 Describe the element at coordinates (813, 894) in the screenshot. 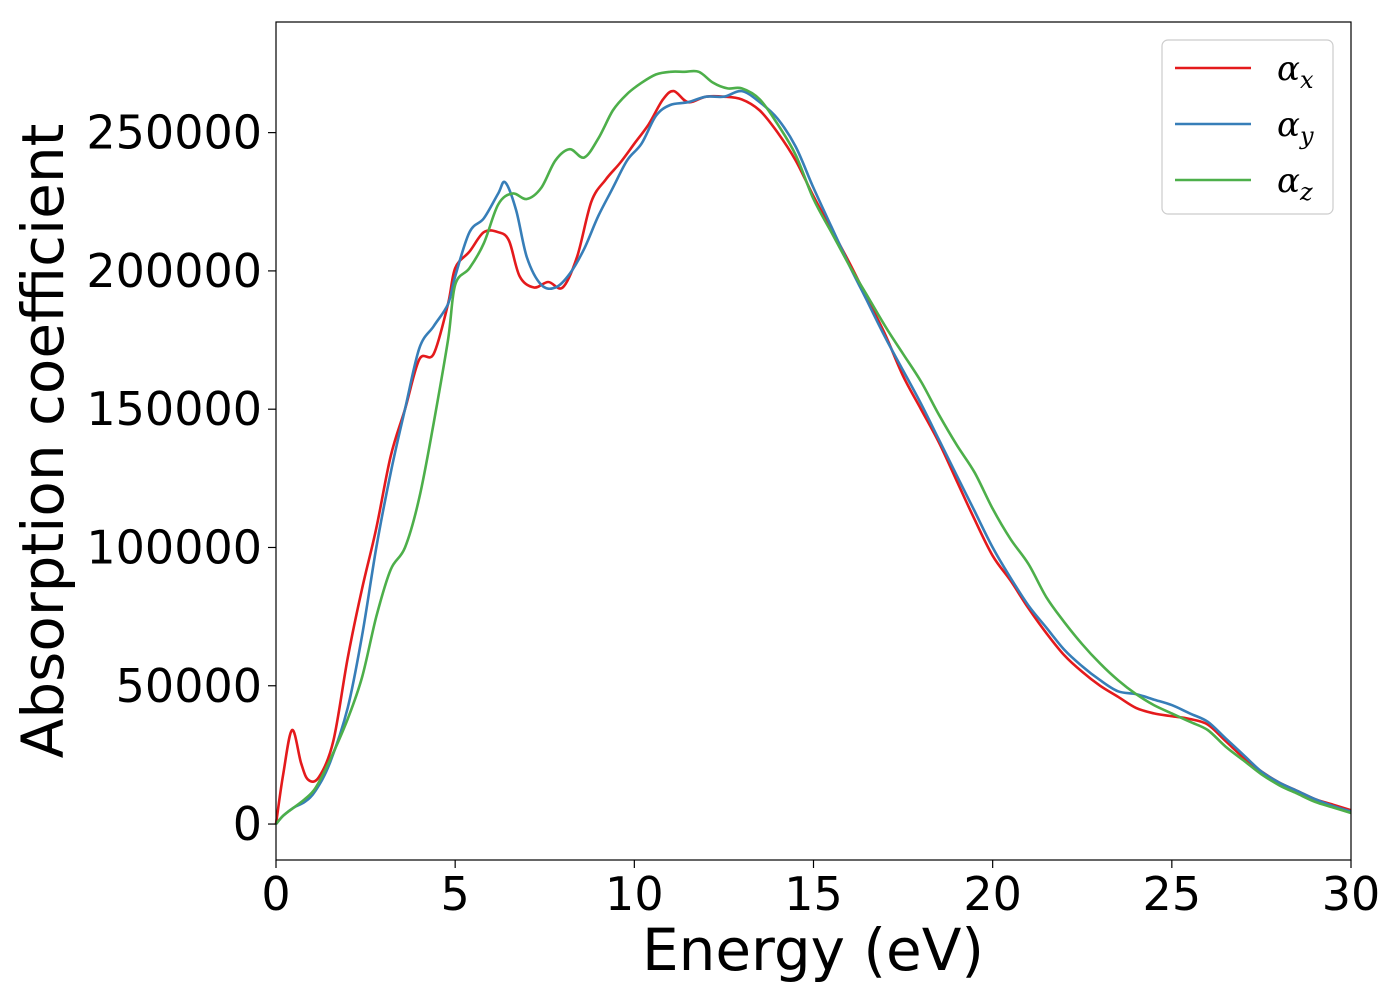

I see `x-tick-label: 15` at that location.